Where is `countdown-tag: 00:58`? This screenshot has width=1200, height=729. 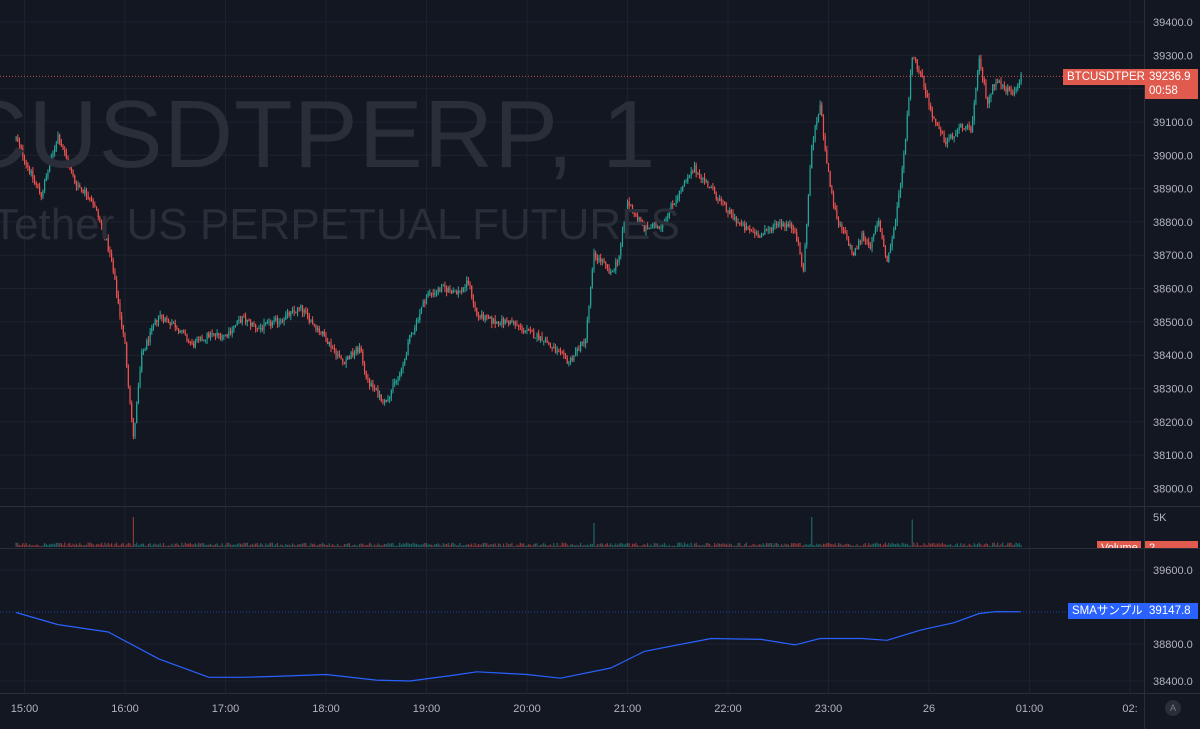 countdown-tag: 00:58 is located at coordinates (1171, 91).